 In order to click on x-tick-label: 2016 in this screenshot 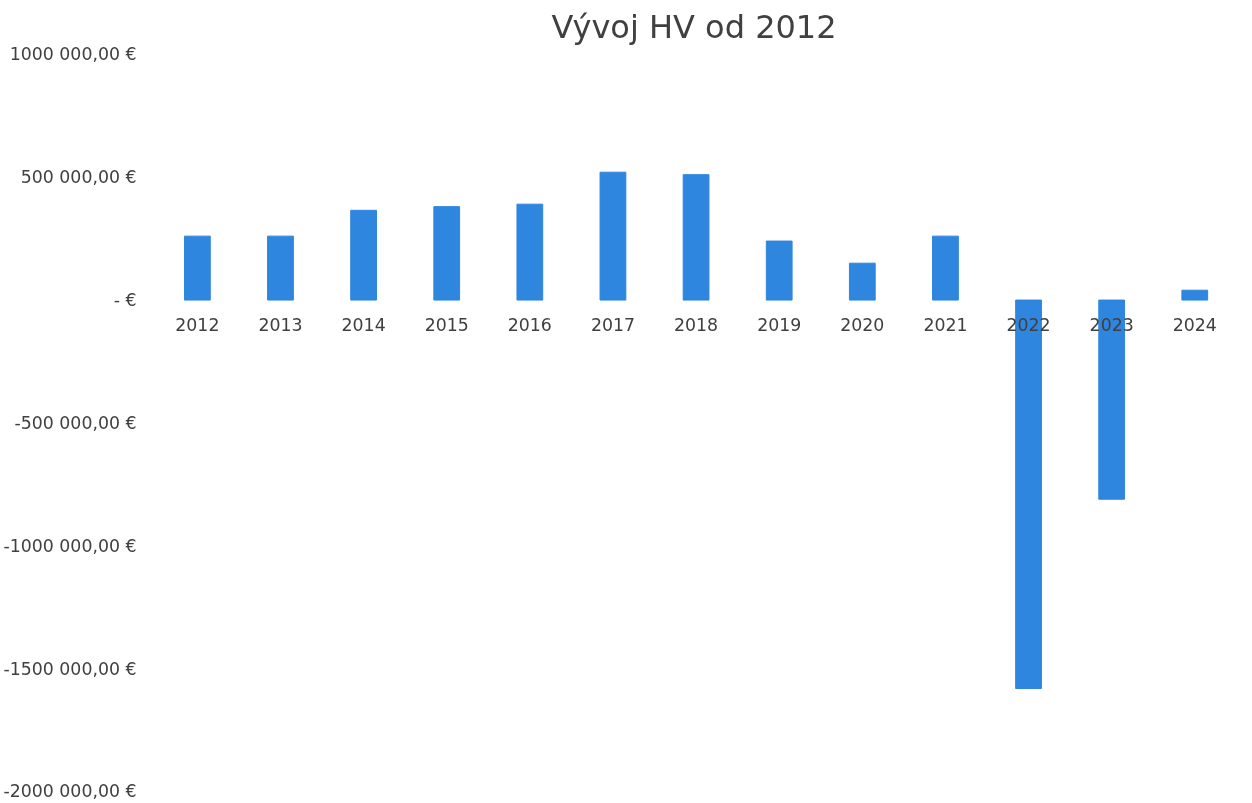, I will do `click(529, 325)`.